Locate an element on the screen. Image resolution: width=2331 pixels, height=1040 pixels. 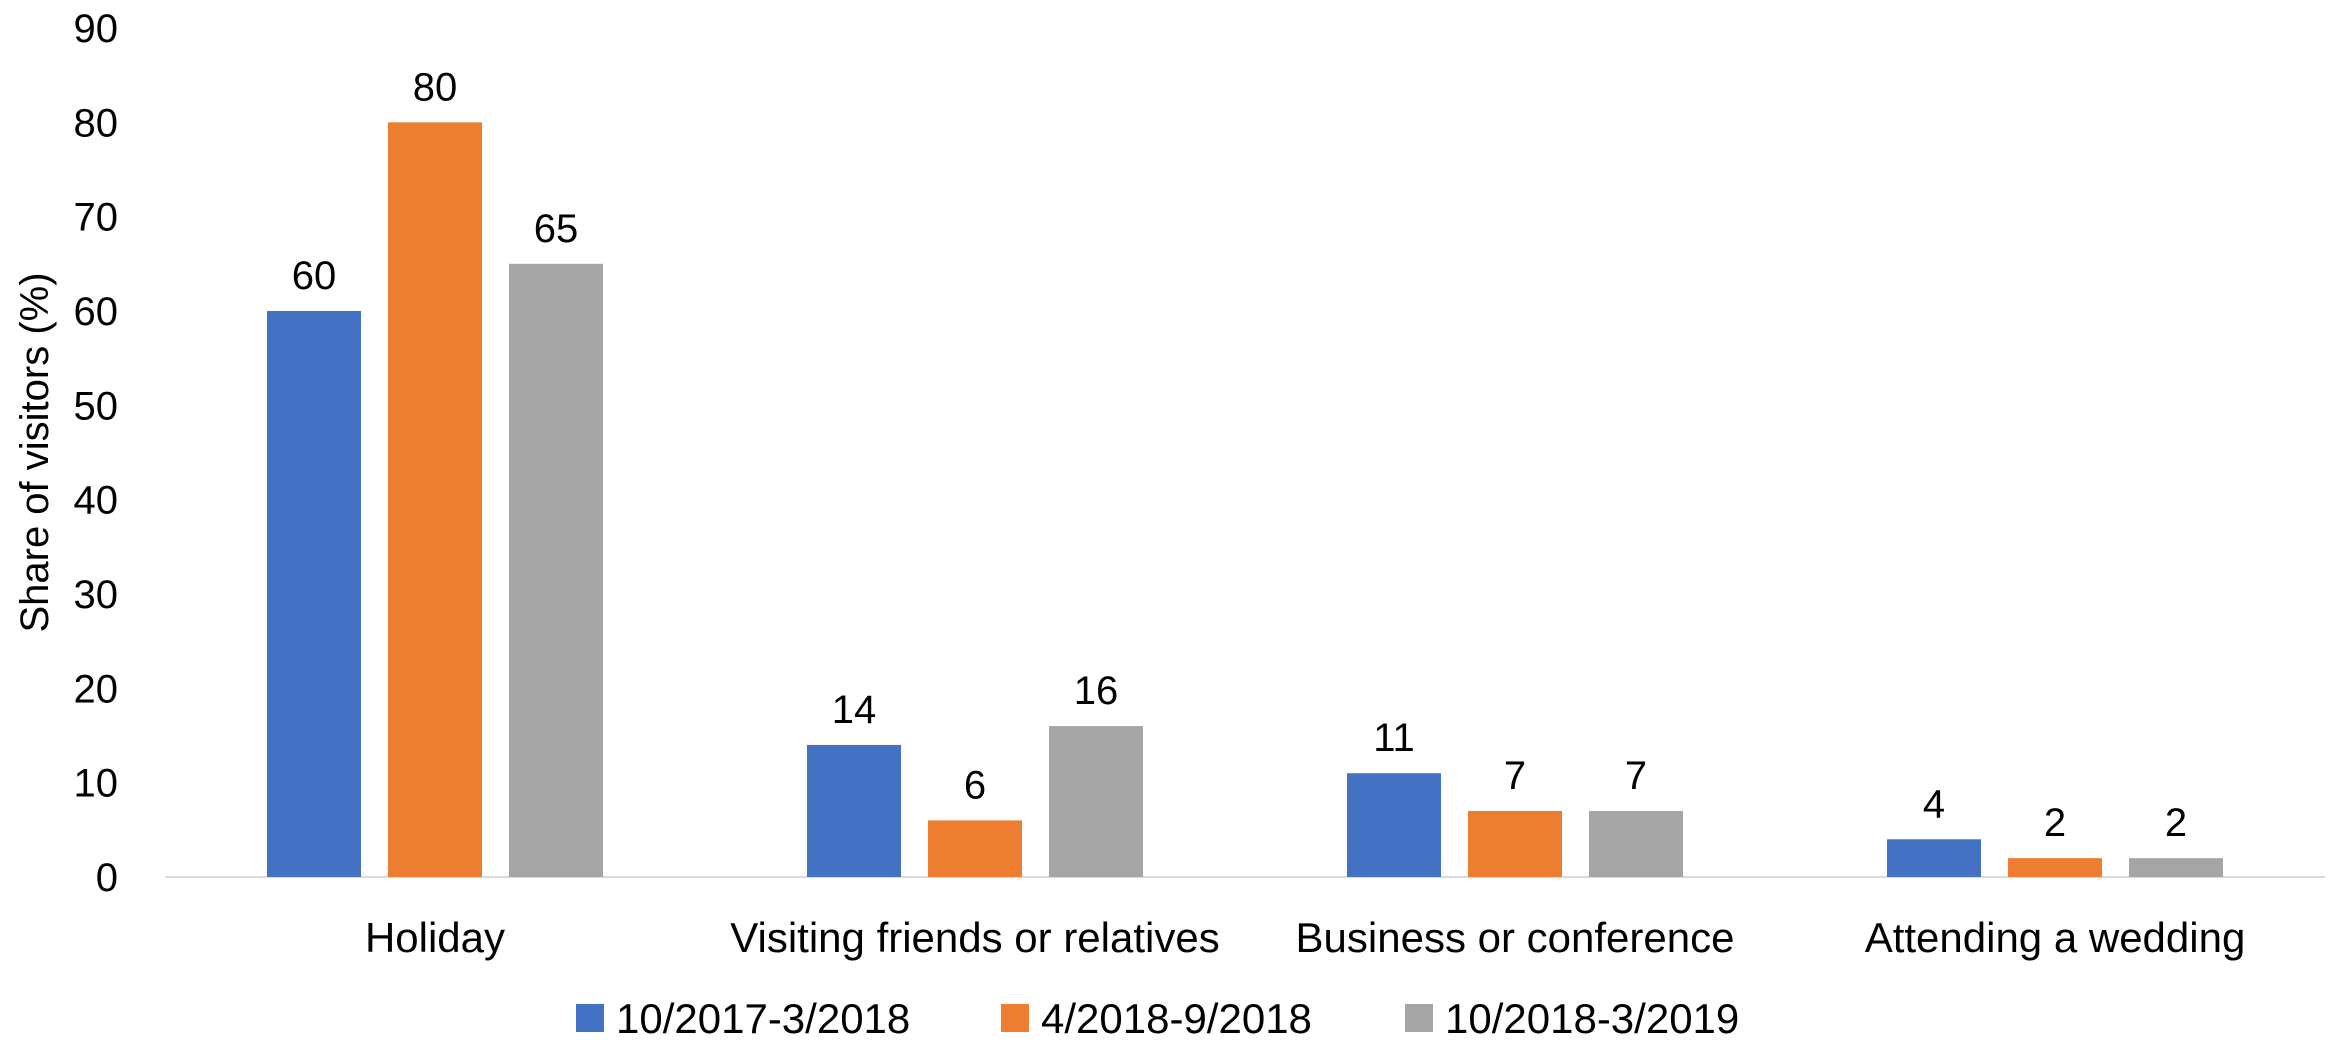
category-label: Visiting friends or relatives is located at coordinates (974, 937).